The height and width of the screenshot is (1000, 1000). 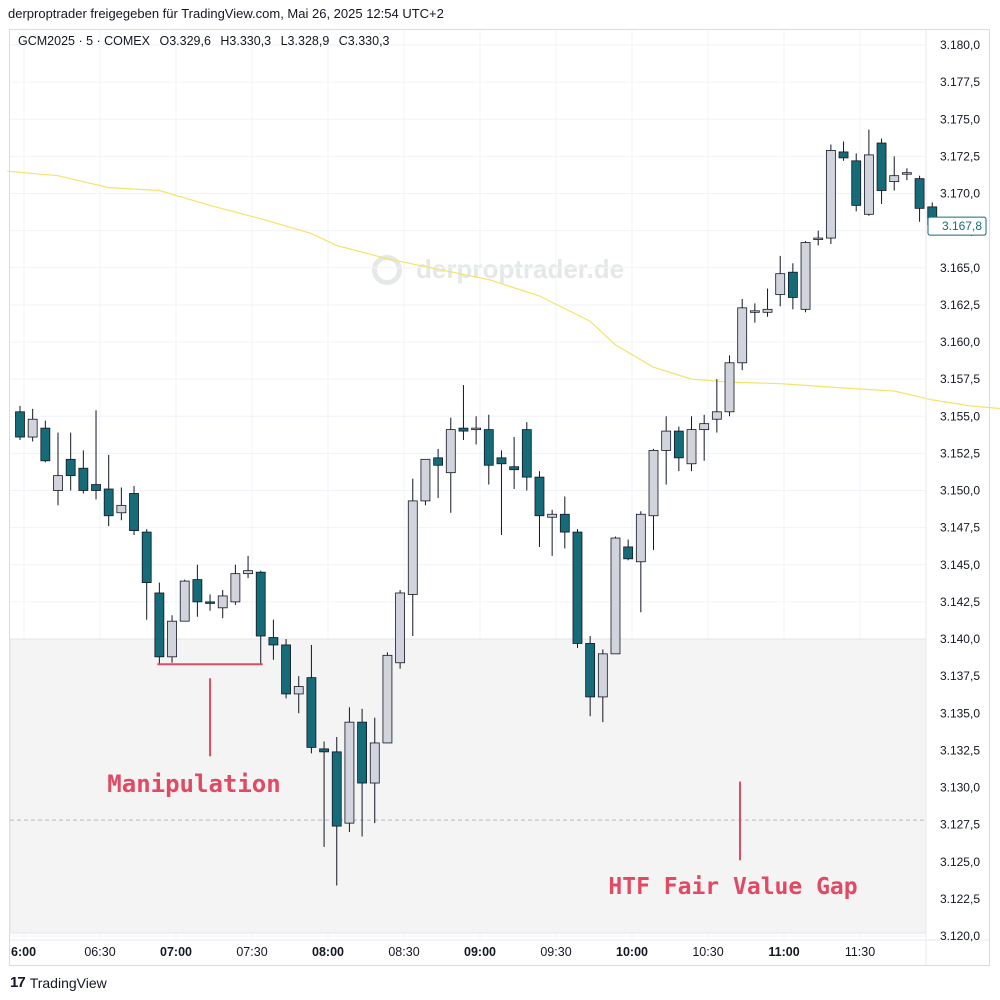 What do you see at coordinates (84, 41) in the screenshot?
I see `symbol-name: GCM2025 · 5 · COMEX` at bounding box center [84, 41].